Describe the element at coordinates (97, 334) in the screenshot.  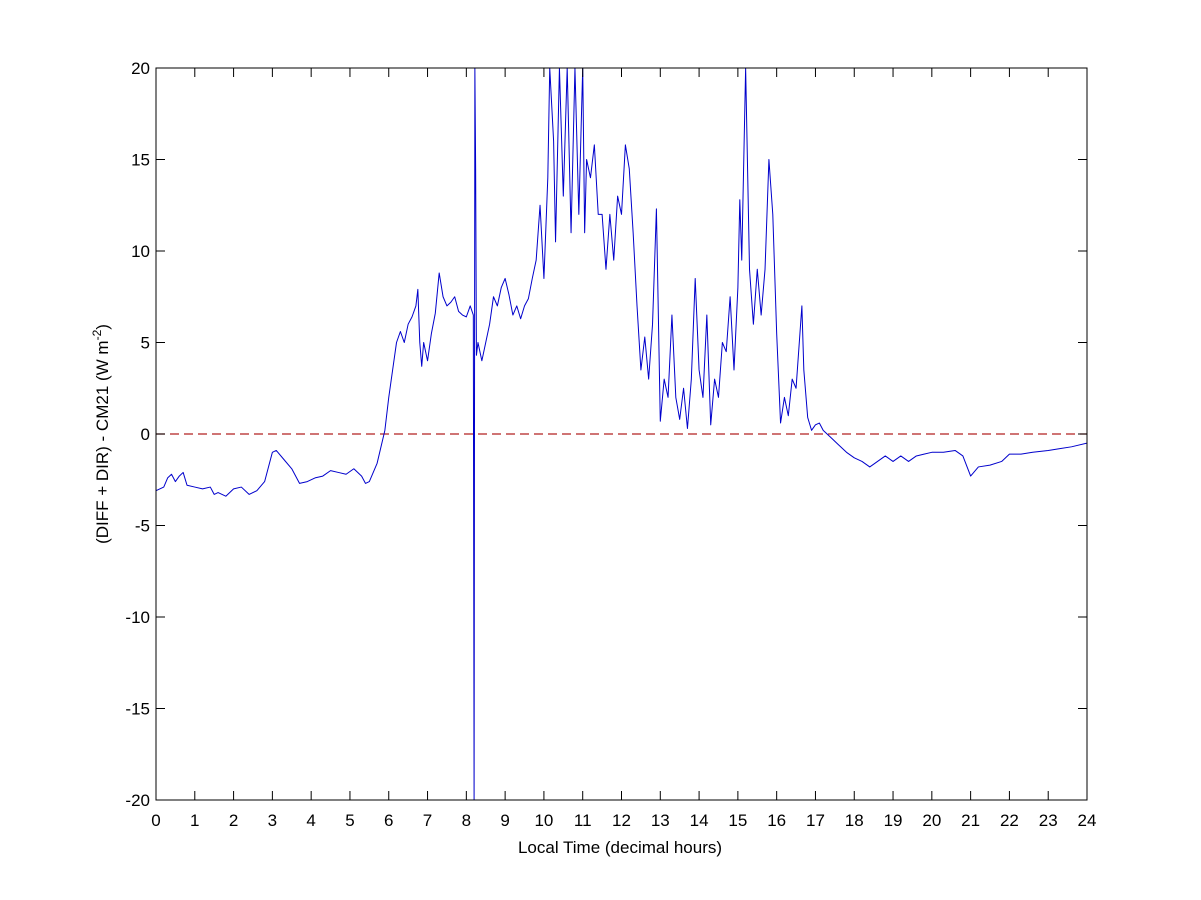
I see `y-axis-label-superscript: -2` at that location.